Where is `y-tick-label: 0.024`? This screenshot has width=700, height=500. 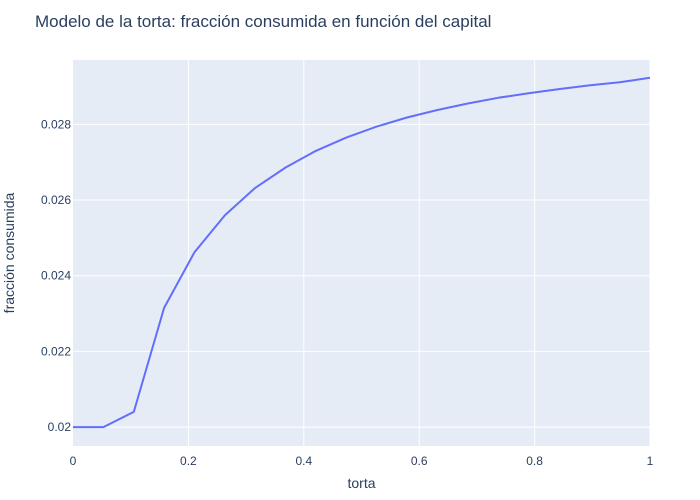 y-tick-label: 0.024 is located at coordinates (56, 276).